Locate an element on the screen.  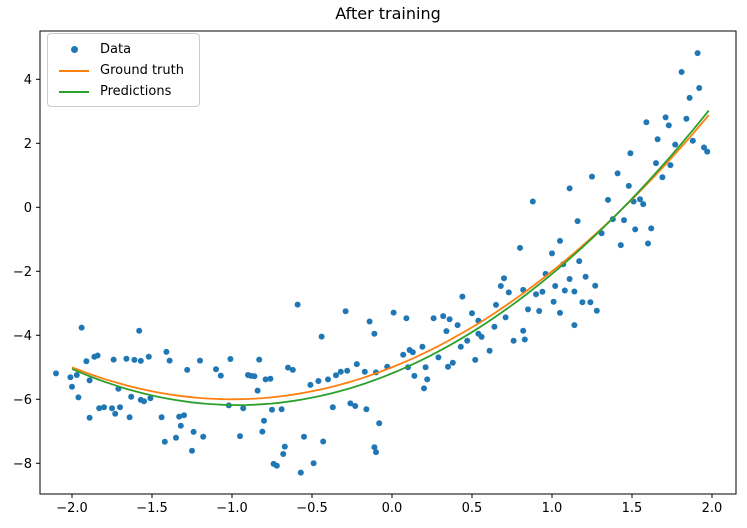
x-tick-label: 2.0 is located at coordinates (712, 508).